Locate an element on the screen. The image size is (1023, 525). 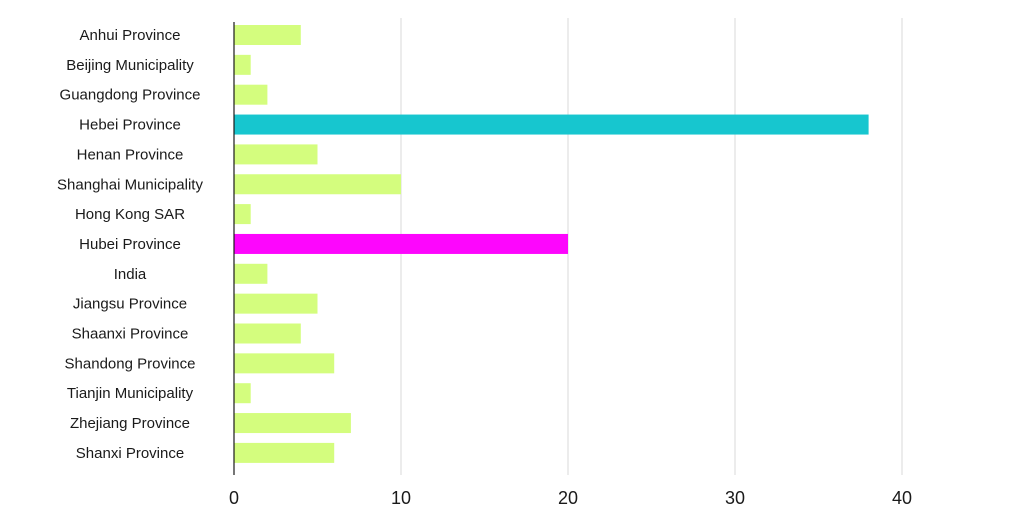
category-label: Hubei Province is located at coordinates (130, 244).